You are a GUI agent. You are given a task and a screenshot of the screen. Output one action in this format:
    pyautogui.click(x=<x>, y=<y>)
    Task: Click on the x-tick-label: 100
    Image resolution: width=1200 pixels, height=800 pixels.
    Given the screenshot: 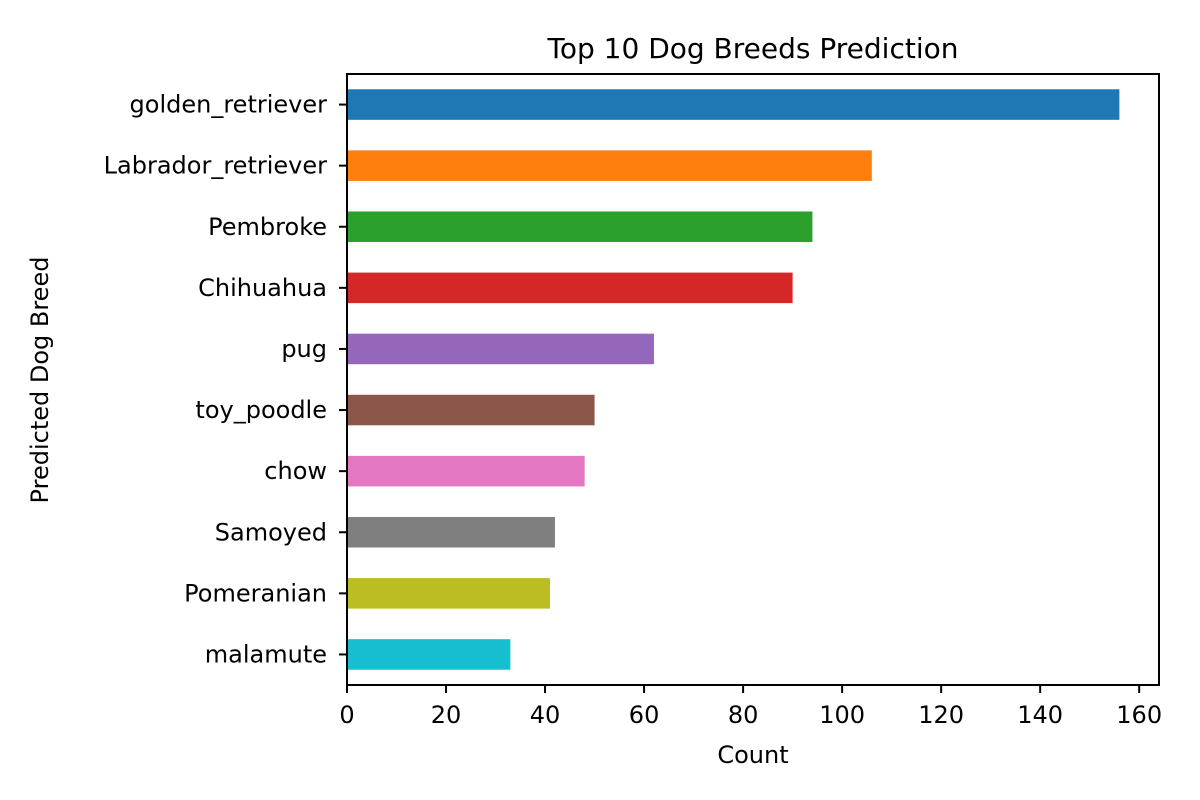 What is the action you would take?
    pyautogui.click(x=842, y=715)
    